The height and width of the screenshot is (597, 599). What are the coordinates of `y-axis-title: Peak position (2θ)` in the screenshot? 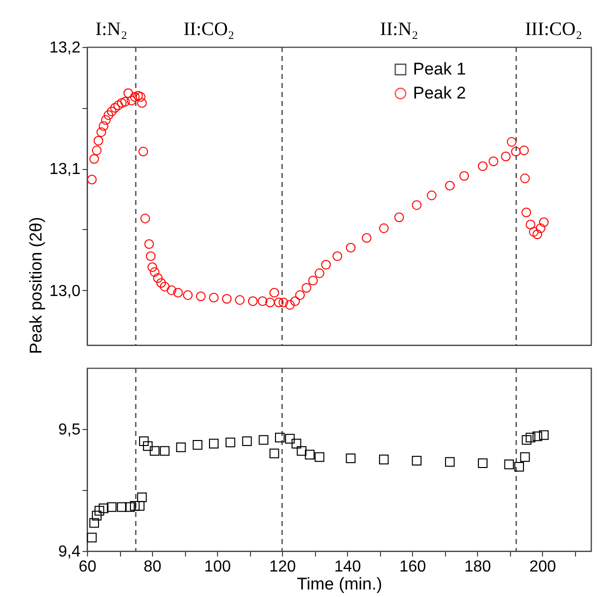 It's located at (36, 285).